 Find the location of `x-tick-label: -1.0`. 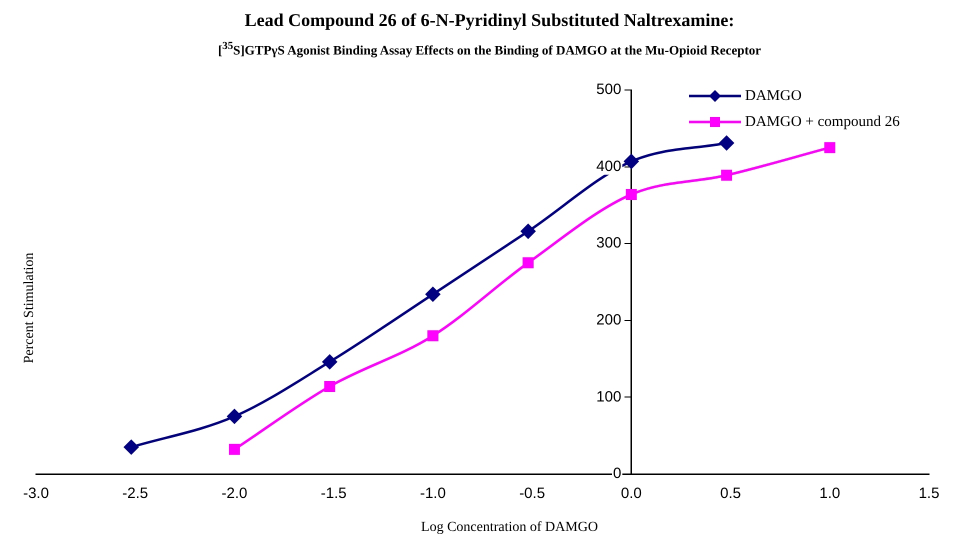

x-tick-label: -1.0 is located at coordinates (433, 493).